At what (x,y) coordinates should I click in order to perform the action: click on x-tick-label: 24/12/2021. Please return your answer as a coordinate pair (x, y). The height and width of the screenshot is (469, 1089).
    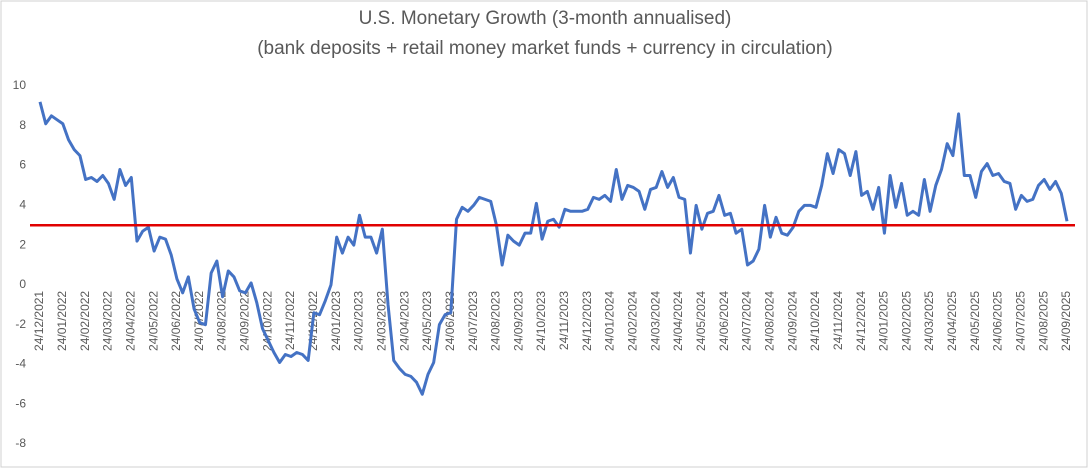
    Looking at the image, I should click on (39, 321).